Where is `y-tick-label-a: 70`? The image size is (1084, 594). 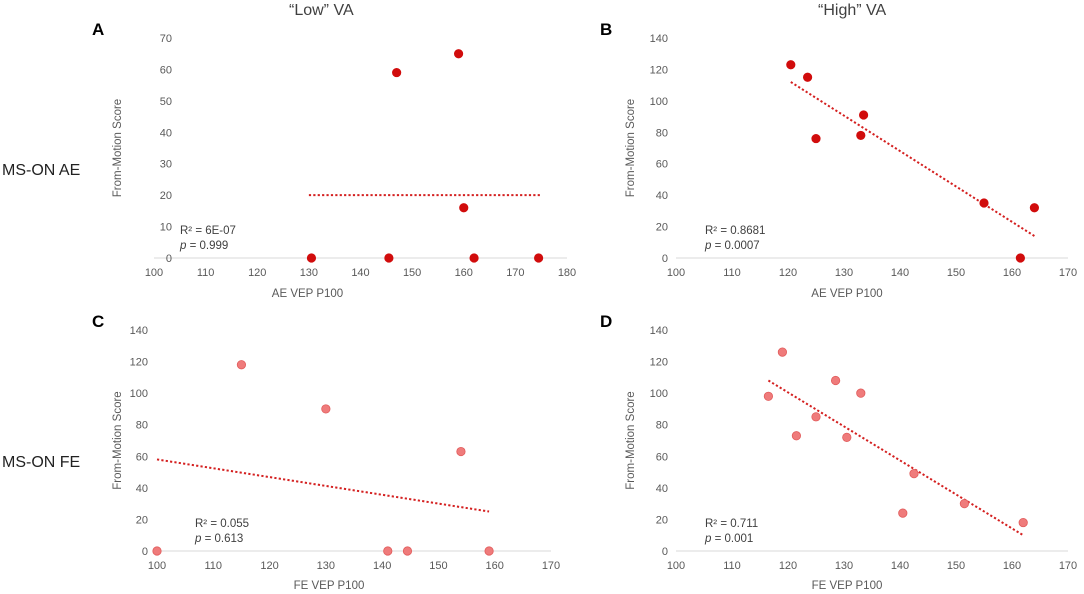 y-tick-label-a: 70 is located at coordinates (166, 39).